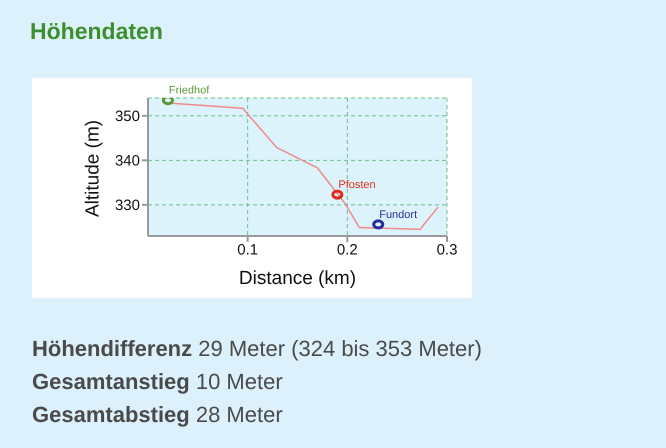  I want to click on series-label: Fundort, so click(398, 214).